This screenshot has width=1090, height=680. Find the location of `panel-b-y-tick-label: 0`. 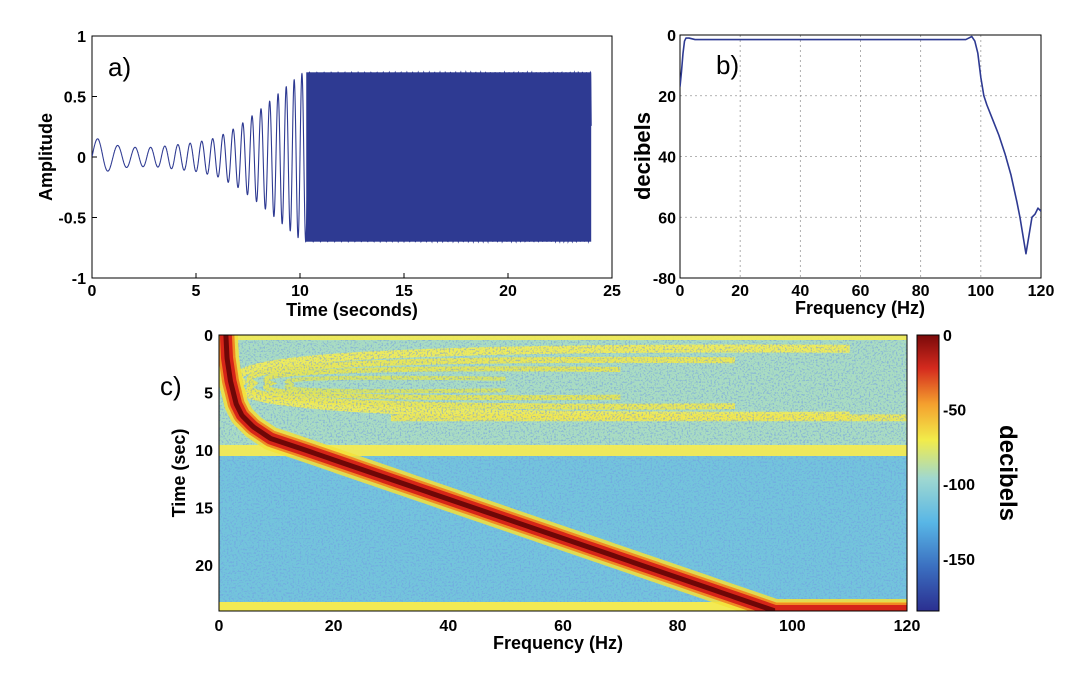

panel-b-y-tick-label: 0 is located at coordinates (671, 36).